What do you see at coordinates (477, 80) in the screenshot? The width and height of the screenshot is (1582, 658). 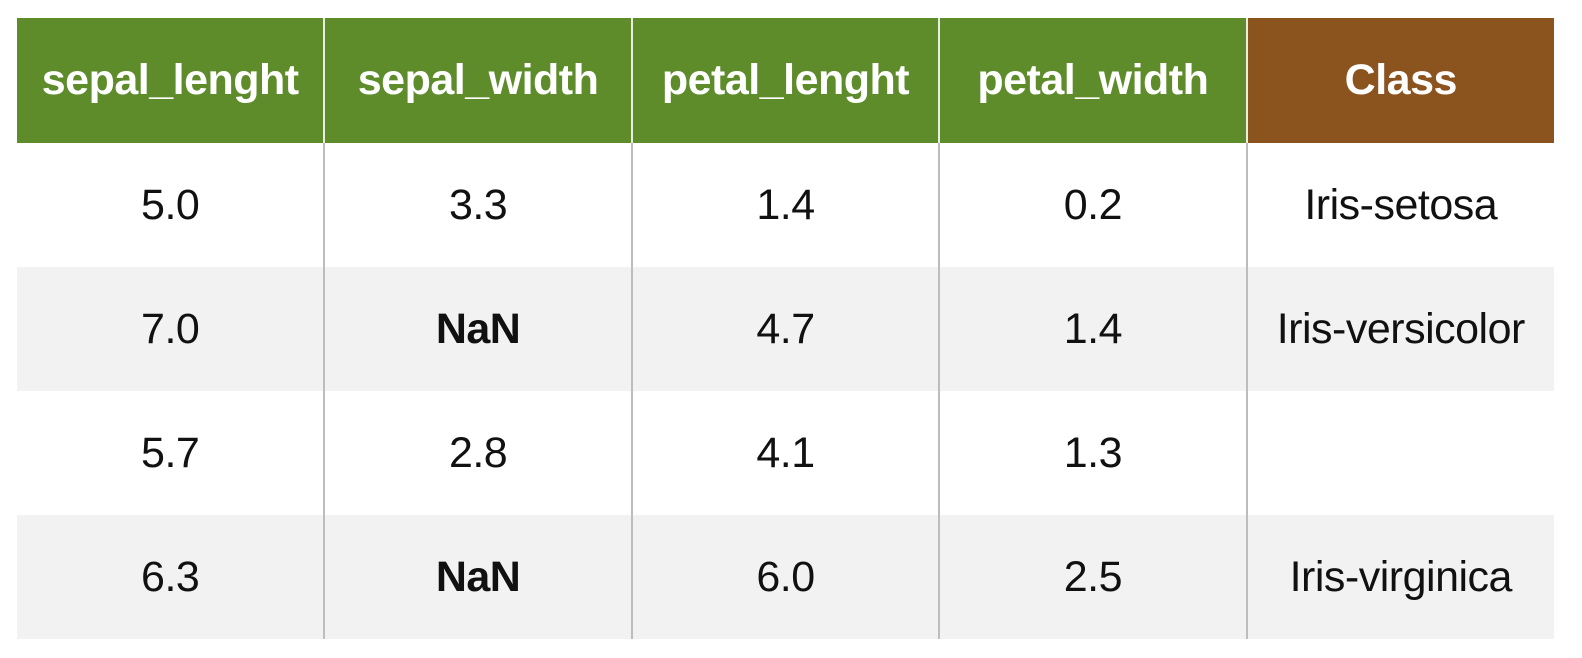 I see `header-sepal-width: sepal_width` at bounding box center [477, 80].